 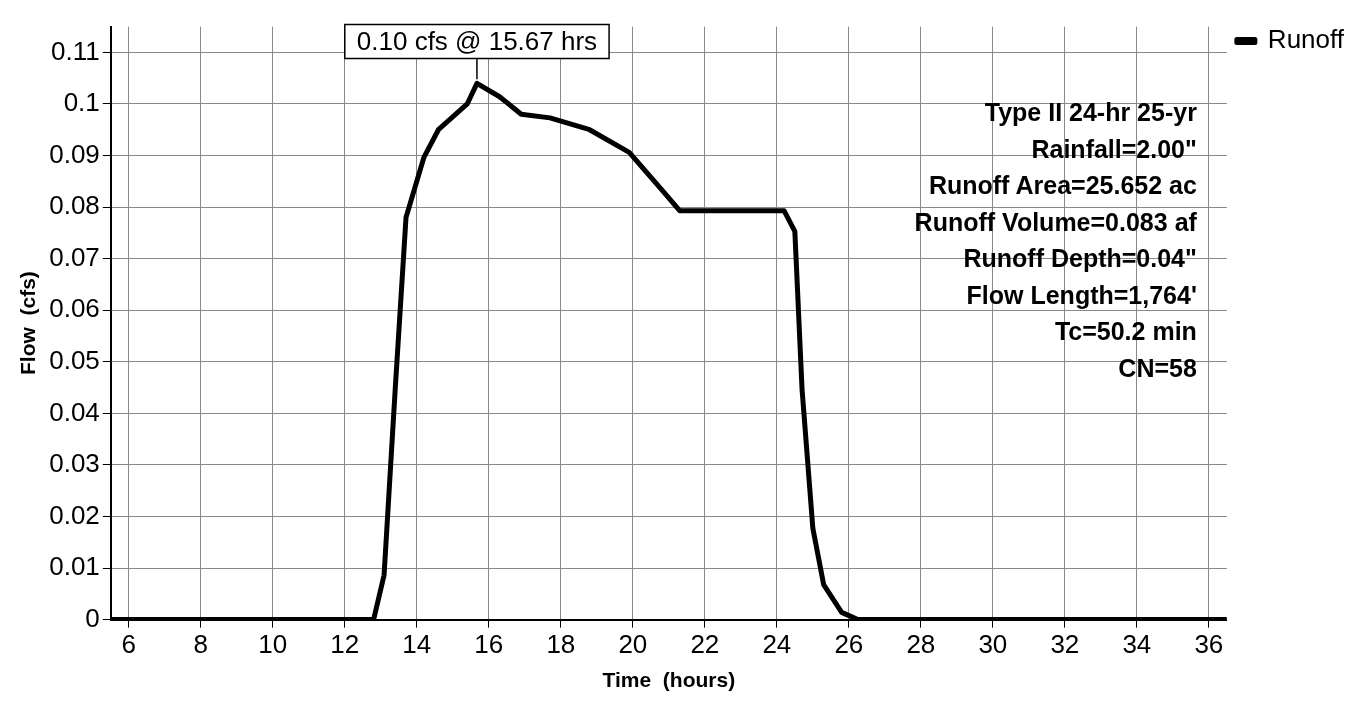 I want to click on annotation: Runoff Depth=0.04", so click(x=1080, y=258).